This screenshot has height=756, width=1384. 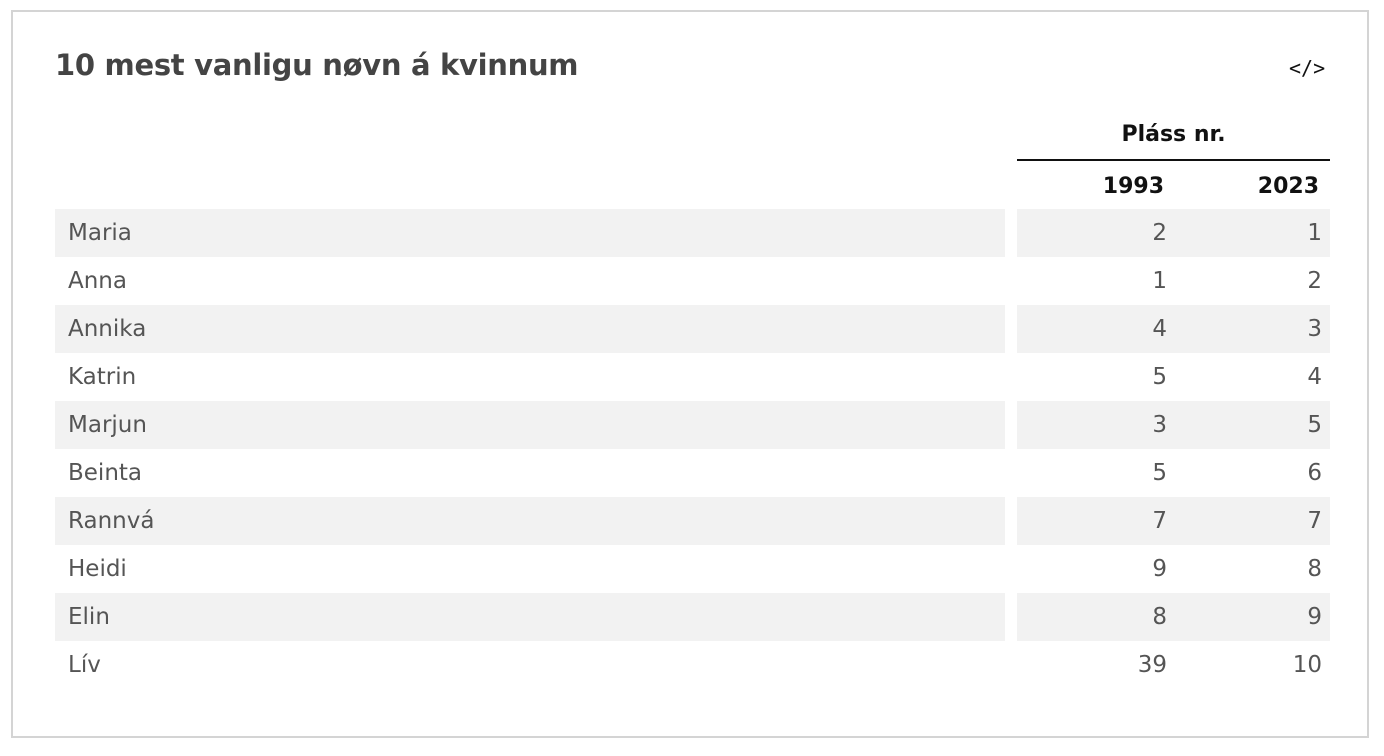 I want to click on rank-1993-cell: 3, so click(x=1159, y=425).